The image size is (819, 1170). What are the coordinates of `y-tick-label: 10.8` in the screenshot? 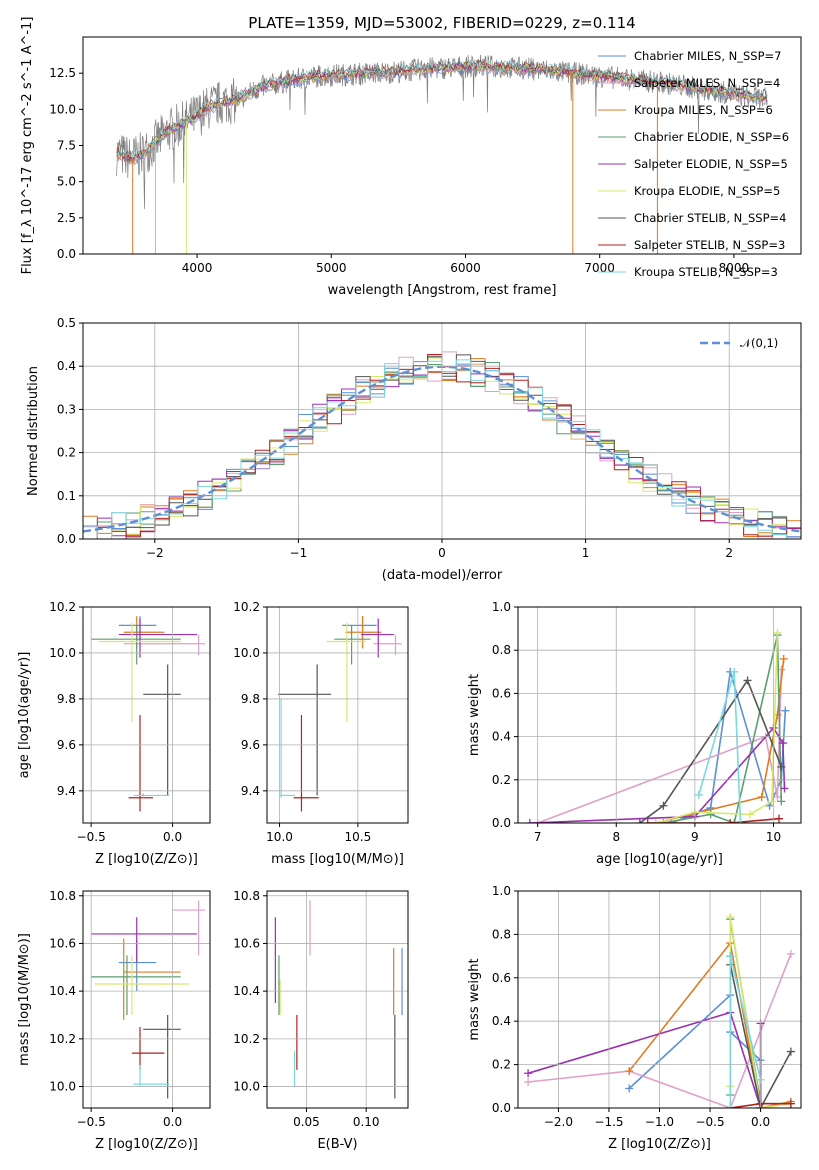 It's located at (246, 896).